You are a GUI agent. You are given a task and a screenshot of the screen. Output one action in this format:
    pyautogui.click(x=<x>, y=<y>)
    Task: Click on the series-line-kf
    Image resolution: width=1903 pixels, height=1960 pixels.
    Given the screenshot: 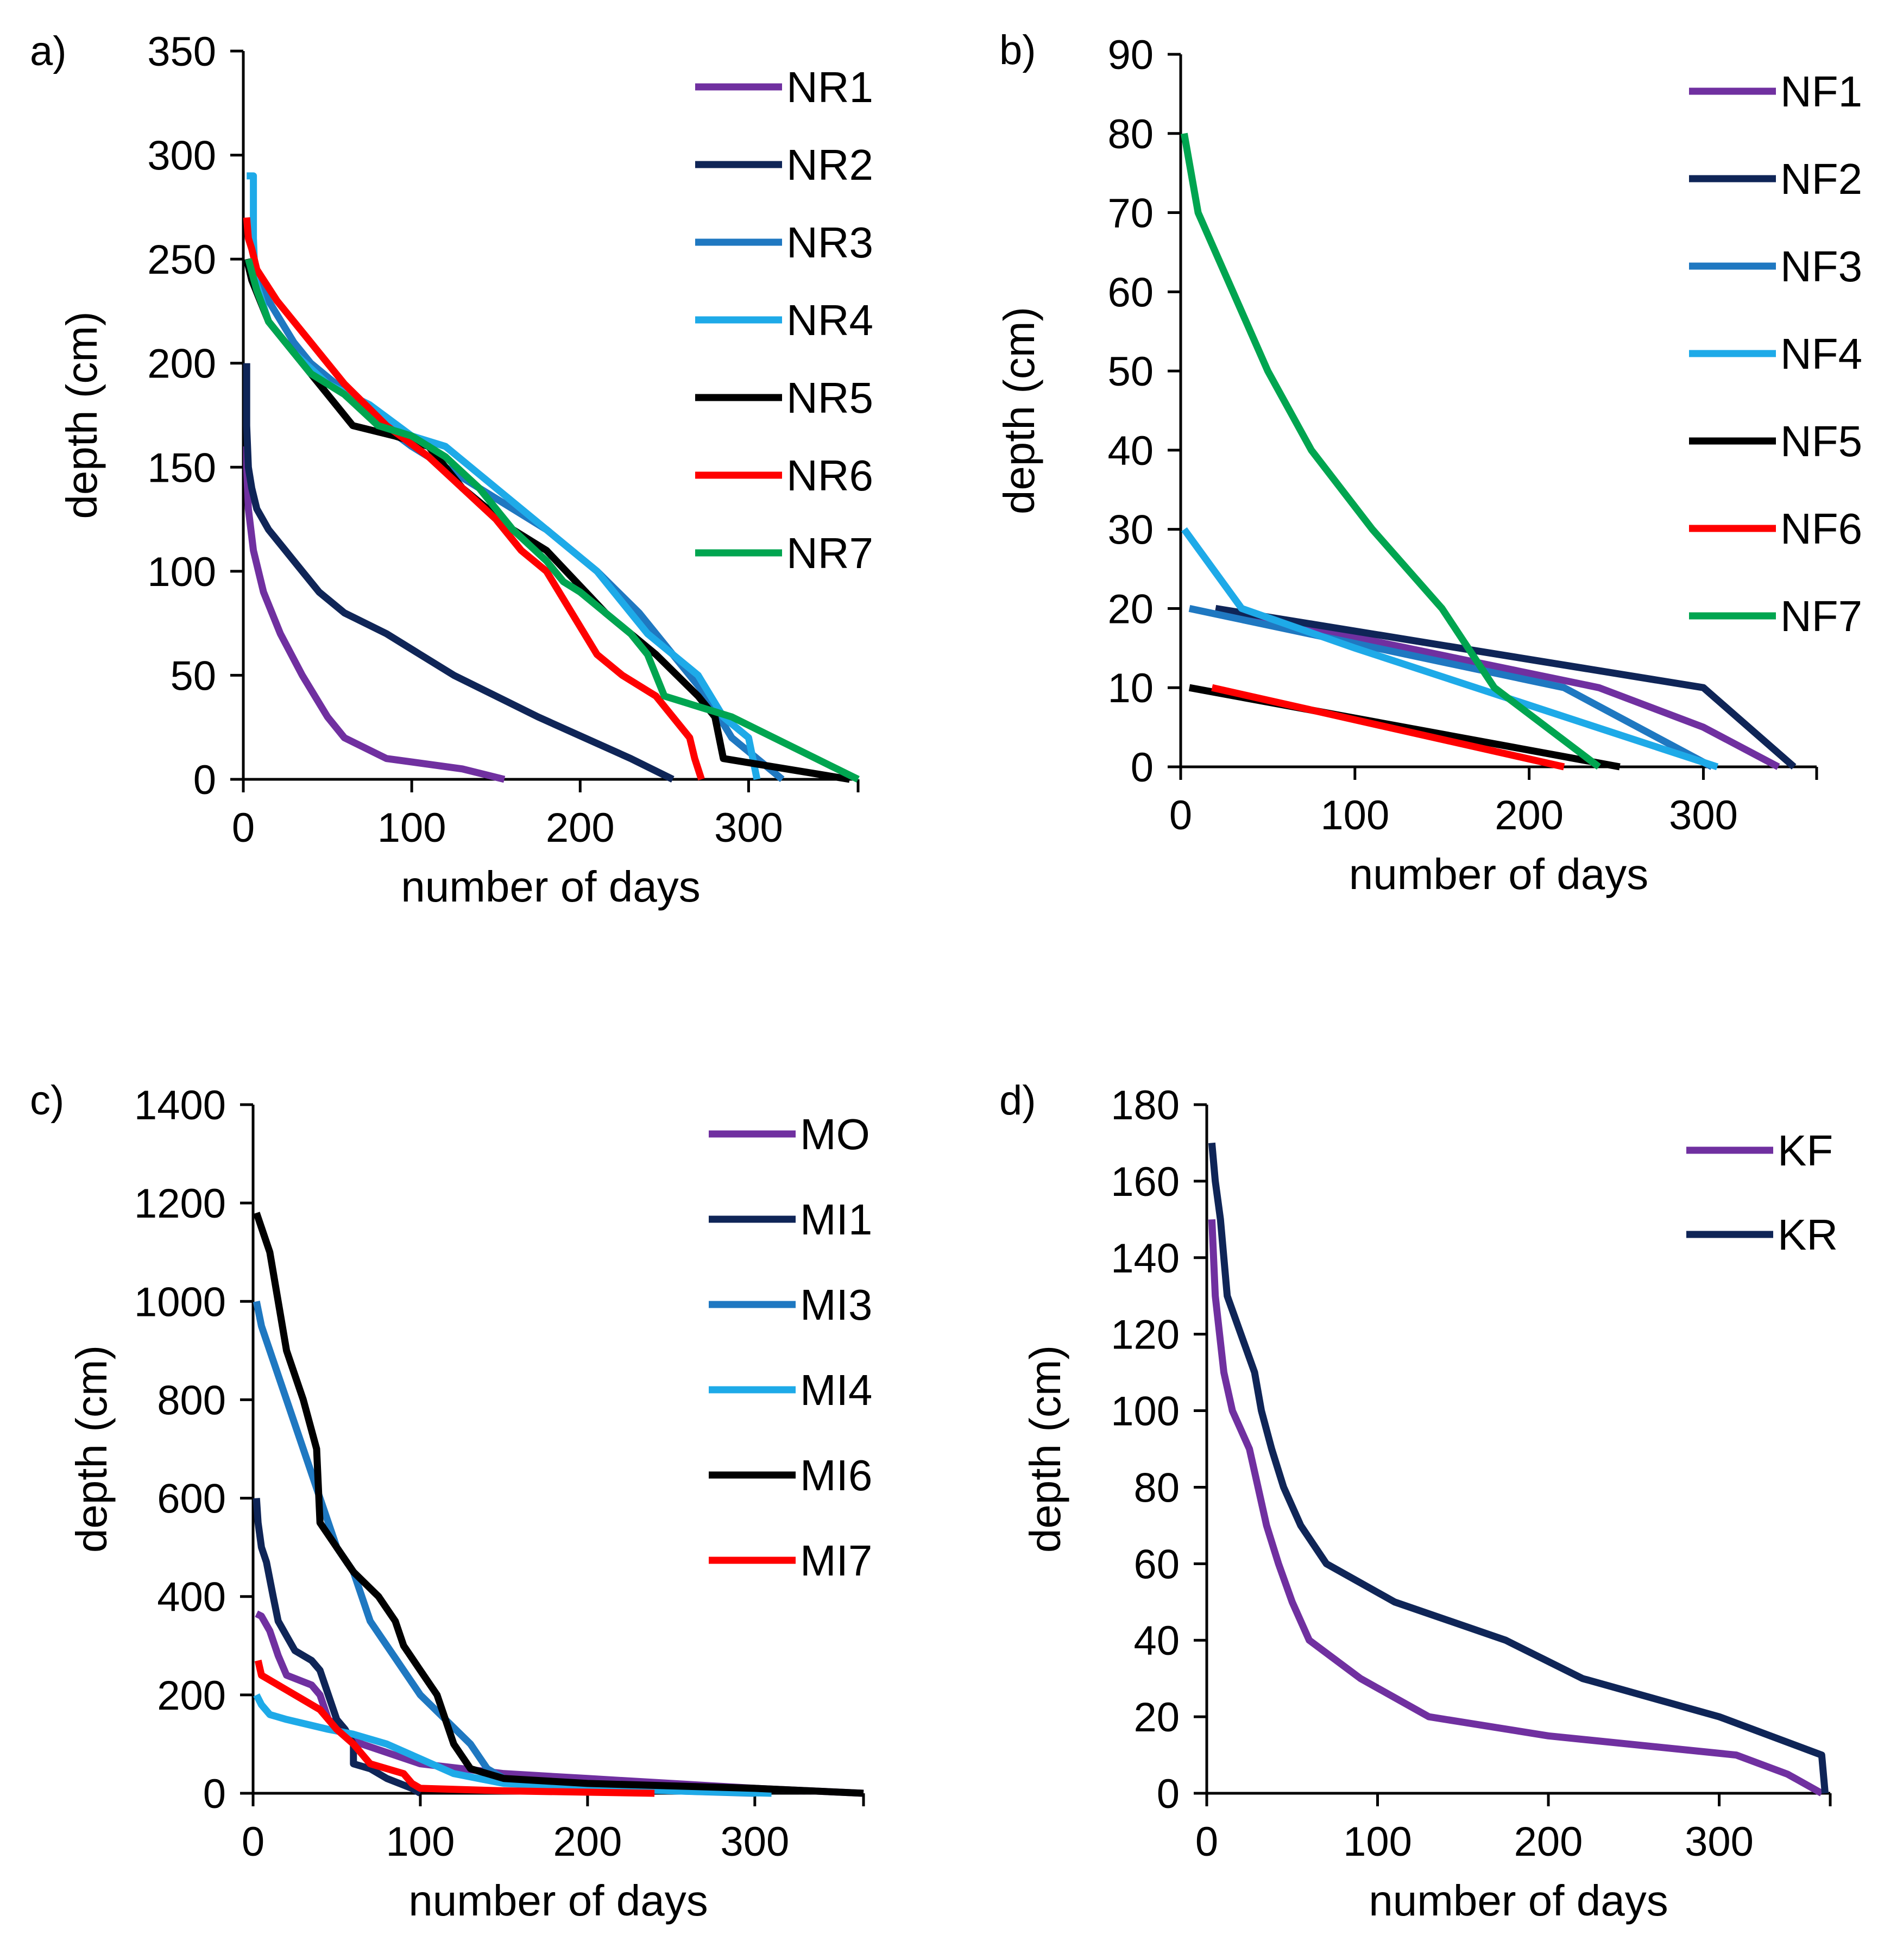 What is the action you would take?
    pyautogui.click(x=1516, y=1508)
    